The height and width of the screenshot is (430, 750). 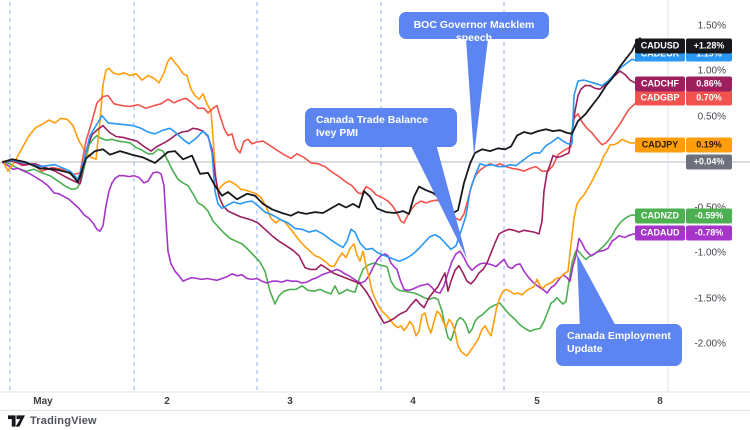 I want to click on price-flag-CADJPY: CADJPY 0.19%, so click(x=683, y=145).